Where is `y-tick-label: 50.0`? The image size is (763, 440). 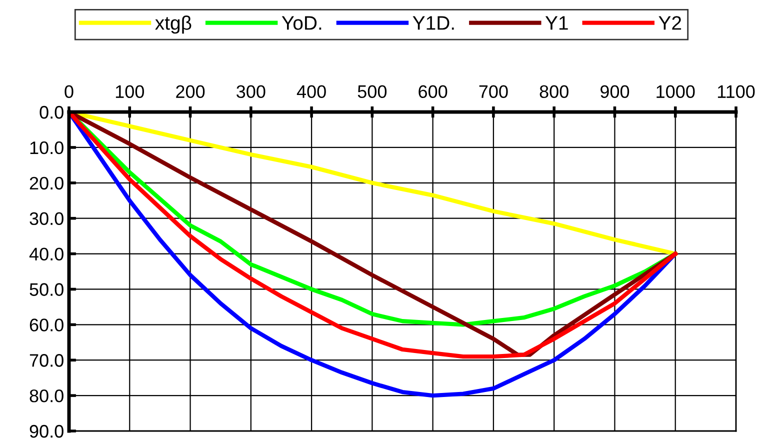
y-tick-label: 50.0 is located at coordinates (47, 289).